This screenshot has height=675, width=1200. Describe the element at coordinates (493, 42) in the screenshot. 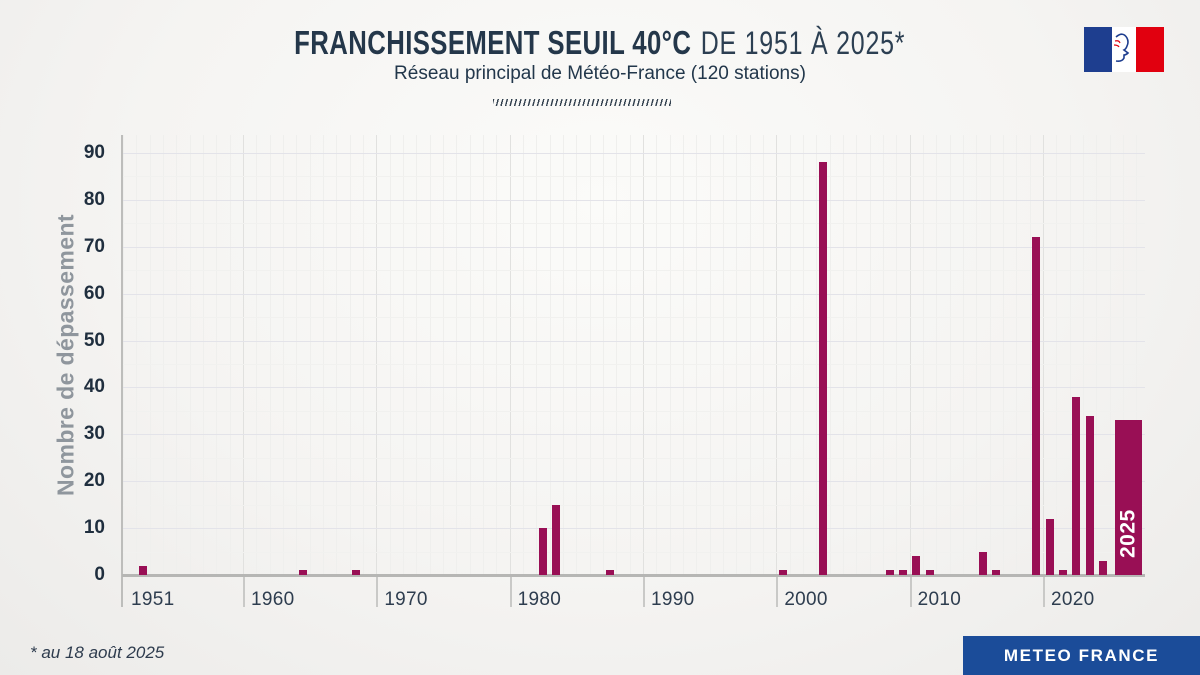

I see `title-main: FRANCHISSEMENT SEUIL 40°C` at that location.